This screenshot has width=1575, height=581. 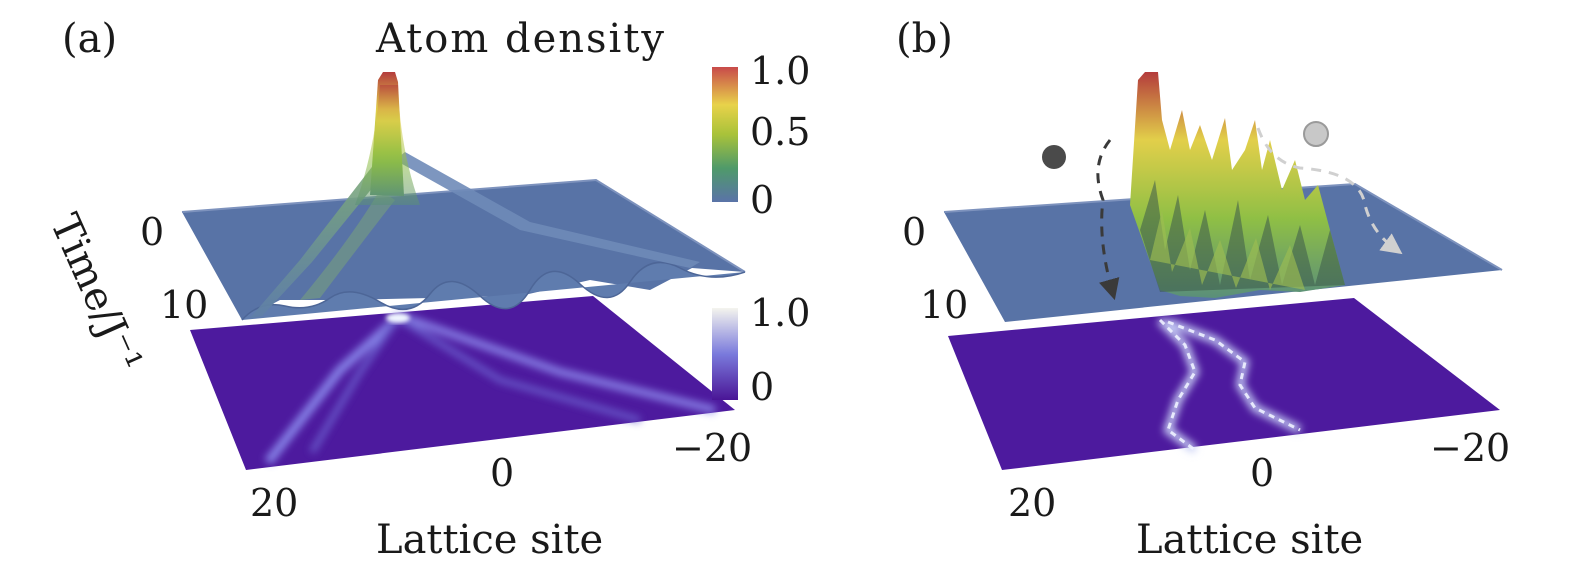 What do you see at coordinates (184, 305) in the screenshot?
I see `panel-a-time-tick-10: 10` at bounding box center [184, 305].